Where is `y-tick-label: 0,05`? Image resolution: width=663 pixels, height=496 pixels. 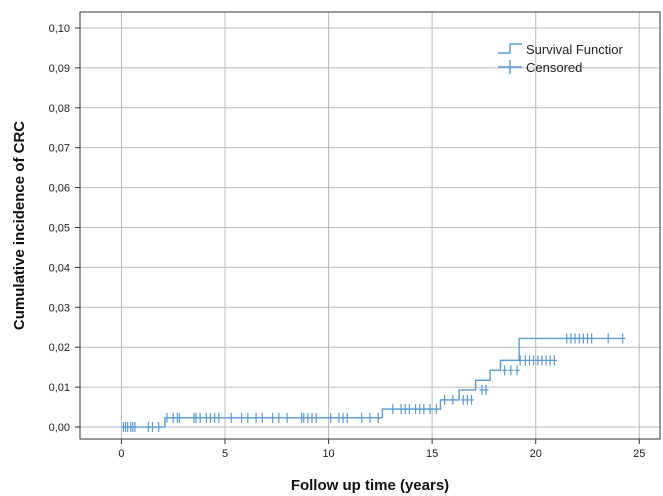 y-tick-label: 0,05 is located at coordinates (59, 228).